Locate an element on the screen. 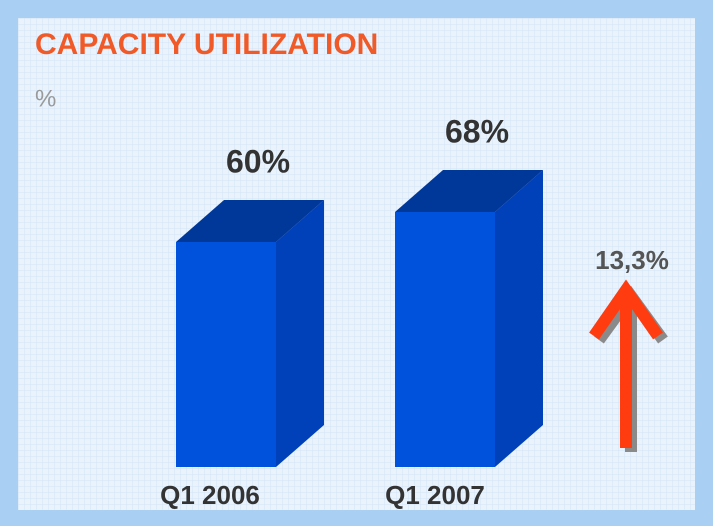 This screenshot has height=526, width=713. value-label: 68% is located at coordinates (477, 131).